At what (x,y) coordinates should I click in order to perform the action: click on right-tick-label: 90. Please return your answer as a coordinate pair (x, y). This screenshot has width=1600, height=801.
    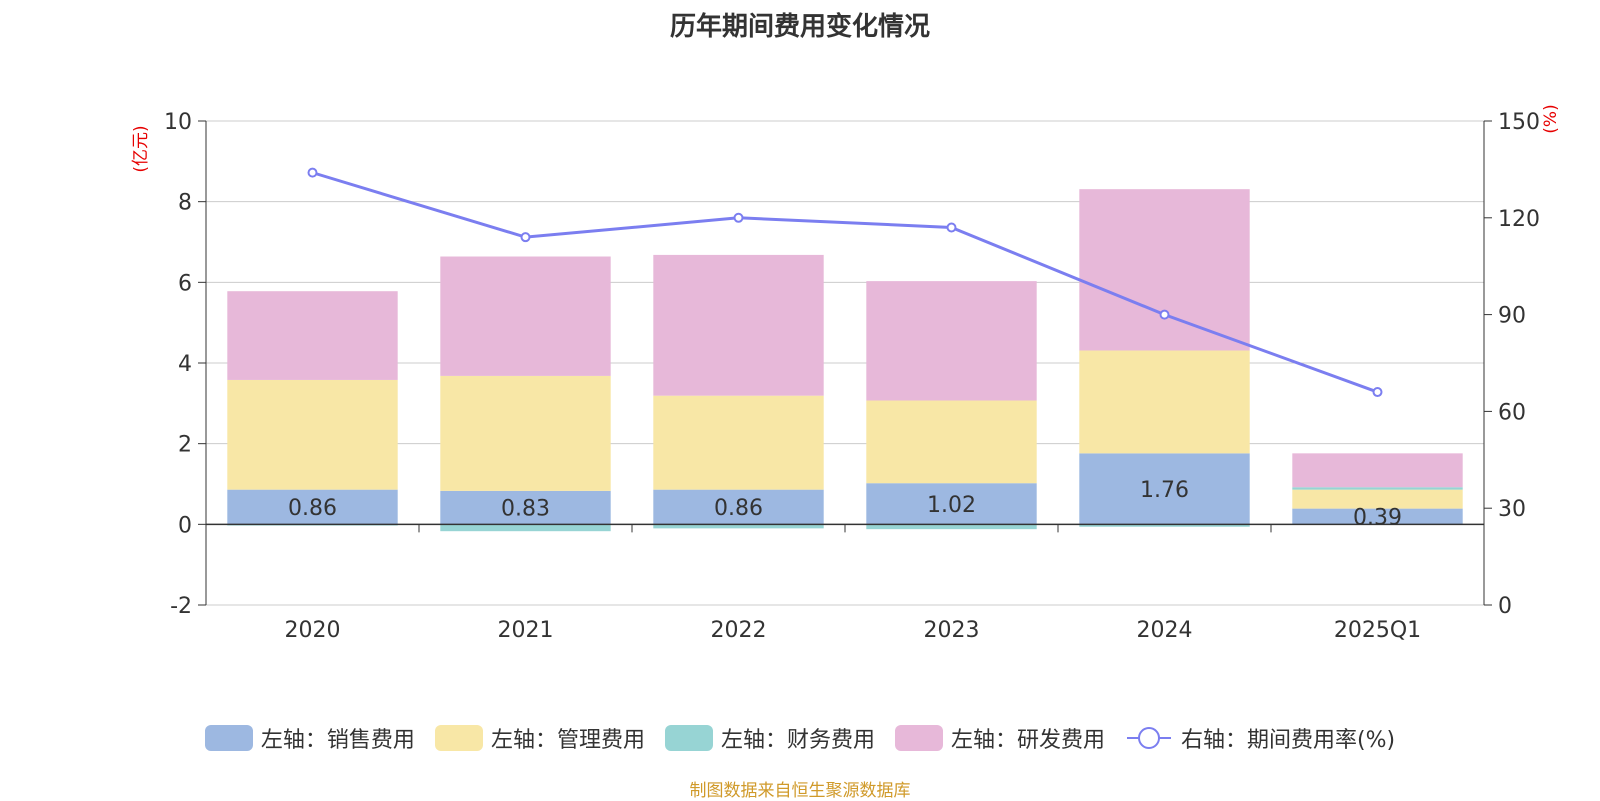
    Looking at the image, I should click on (1512, 316).